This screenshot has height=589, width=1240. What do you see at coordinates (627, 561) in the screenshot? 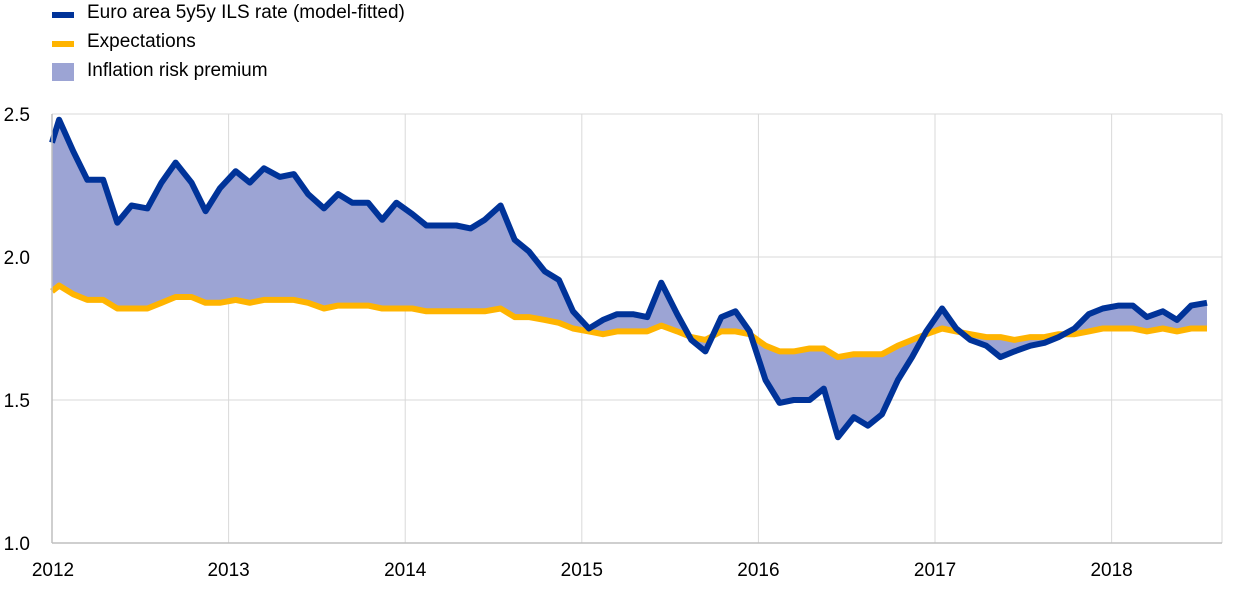
I see `x-axis: 2012 2013 2014 2015 2016 2017 2018` at bounding box center [627, 561].